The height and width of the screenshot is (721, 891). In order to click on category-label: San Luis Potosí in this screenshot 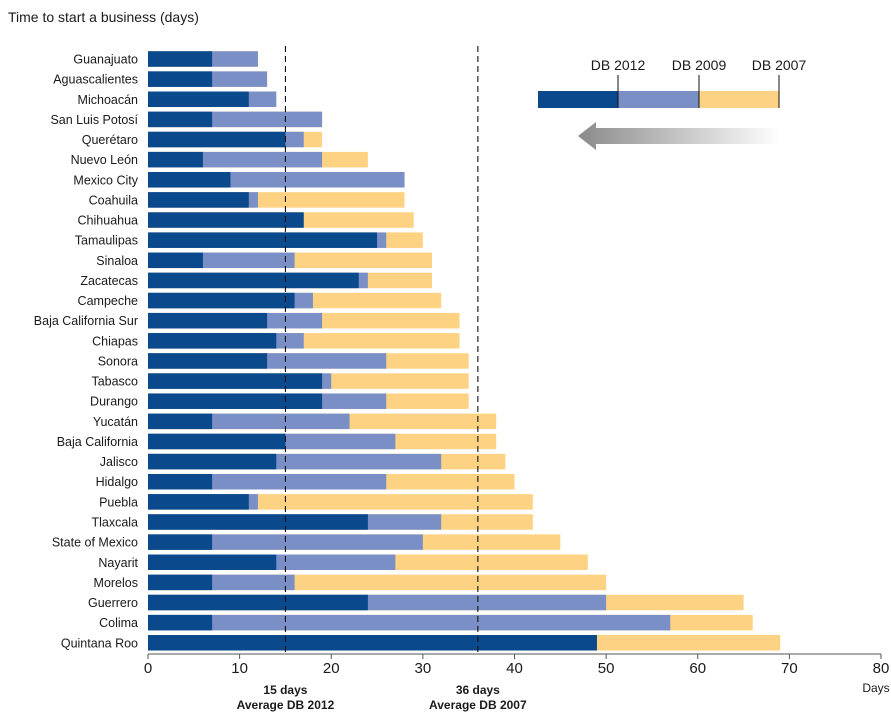, I will do `click(94, 120)`.